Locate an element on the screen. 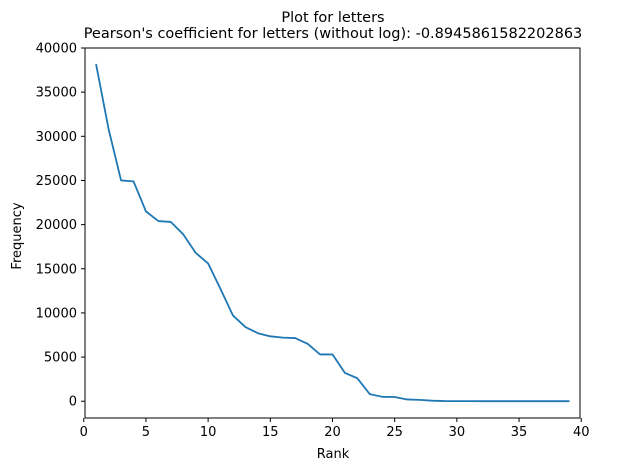 This screenshot has height=474, width=628. y-axis-ticks: 0 5000 10000 15000 20000 25000 30000 35000 40000 is located at coordinates (60, 226).